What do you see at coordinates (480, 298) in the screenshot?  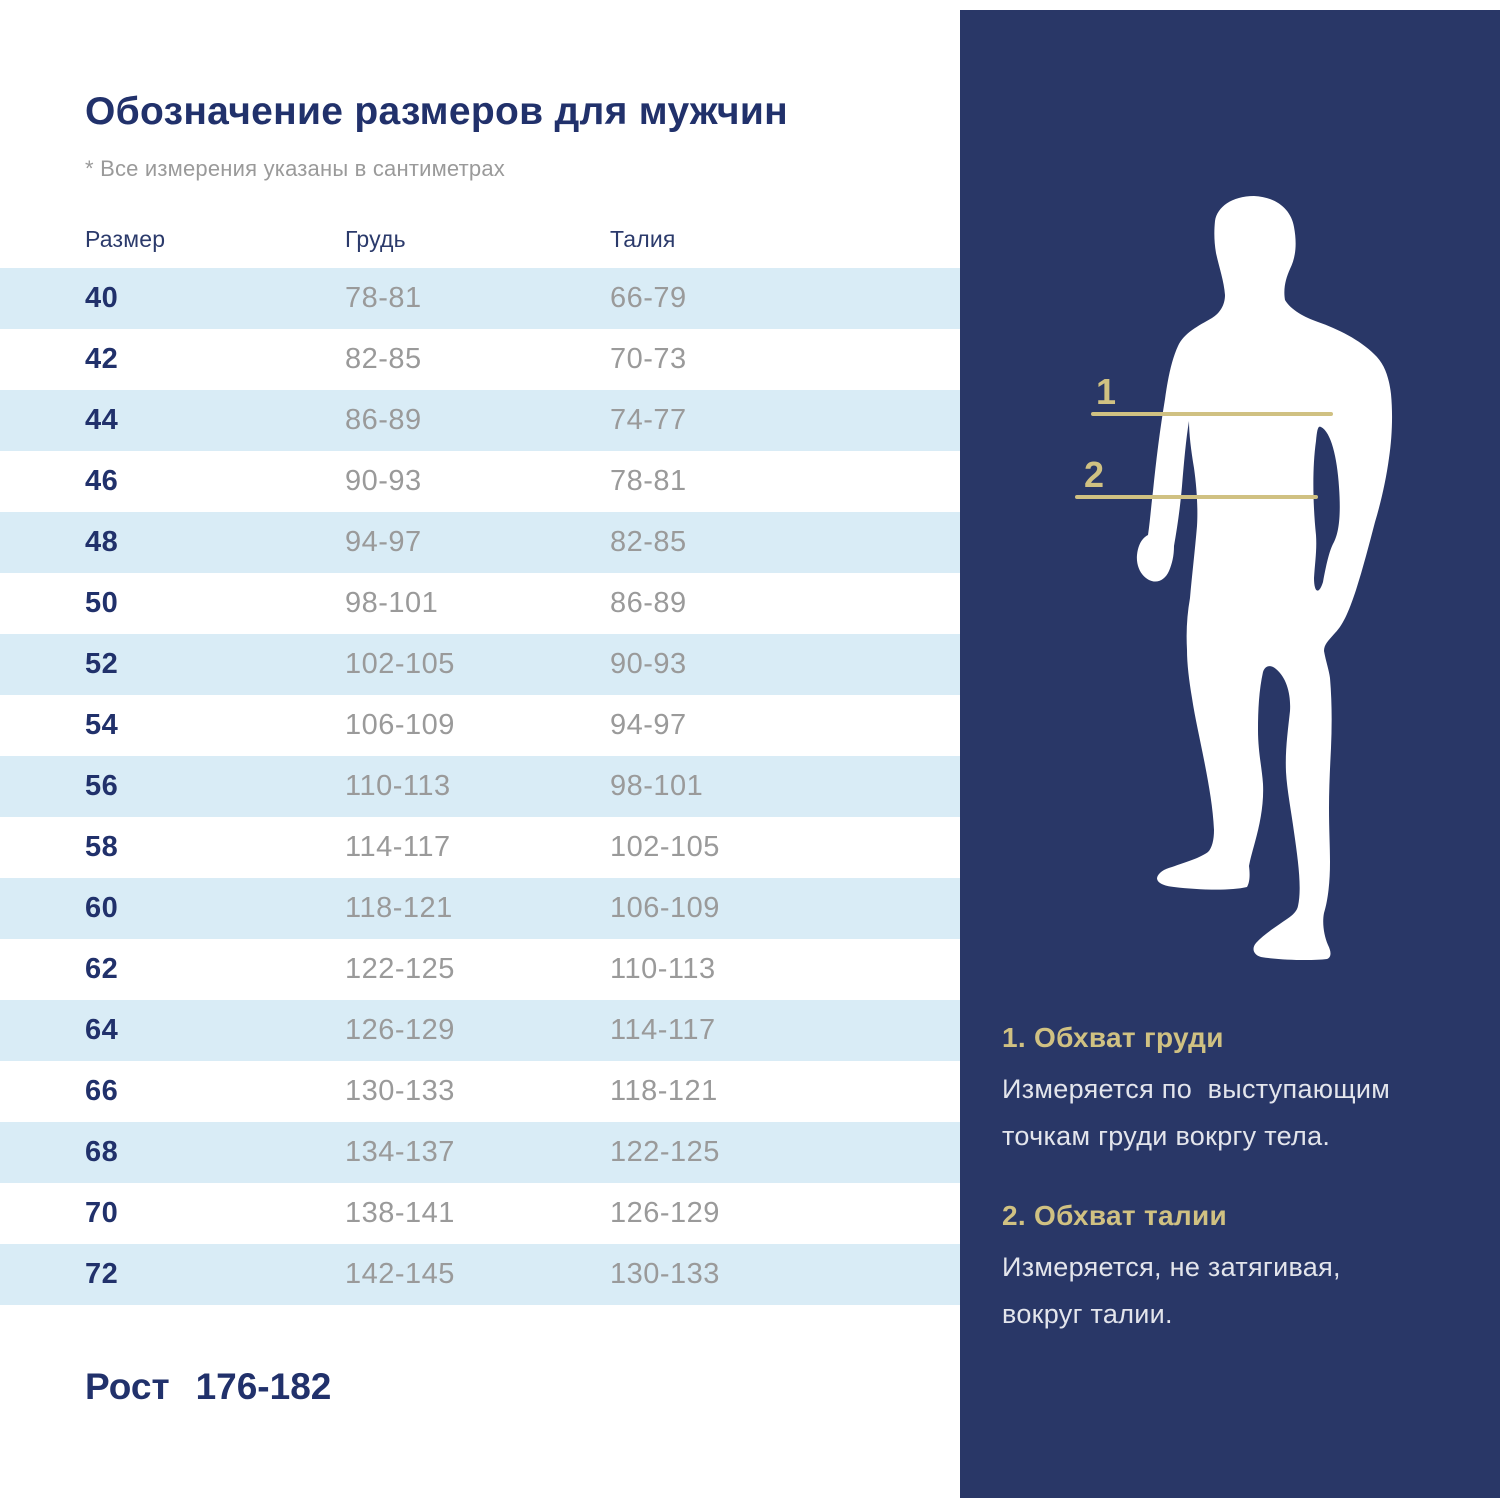 I see `table-row: 40 78-81 66-79` at bounding box center [480, 298].